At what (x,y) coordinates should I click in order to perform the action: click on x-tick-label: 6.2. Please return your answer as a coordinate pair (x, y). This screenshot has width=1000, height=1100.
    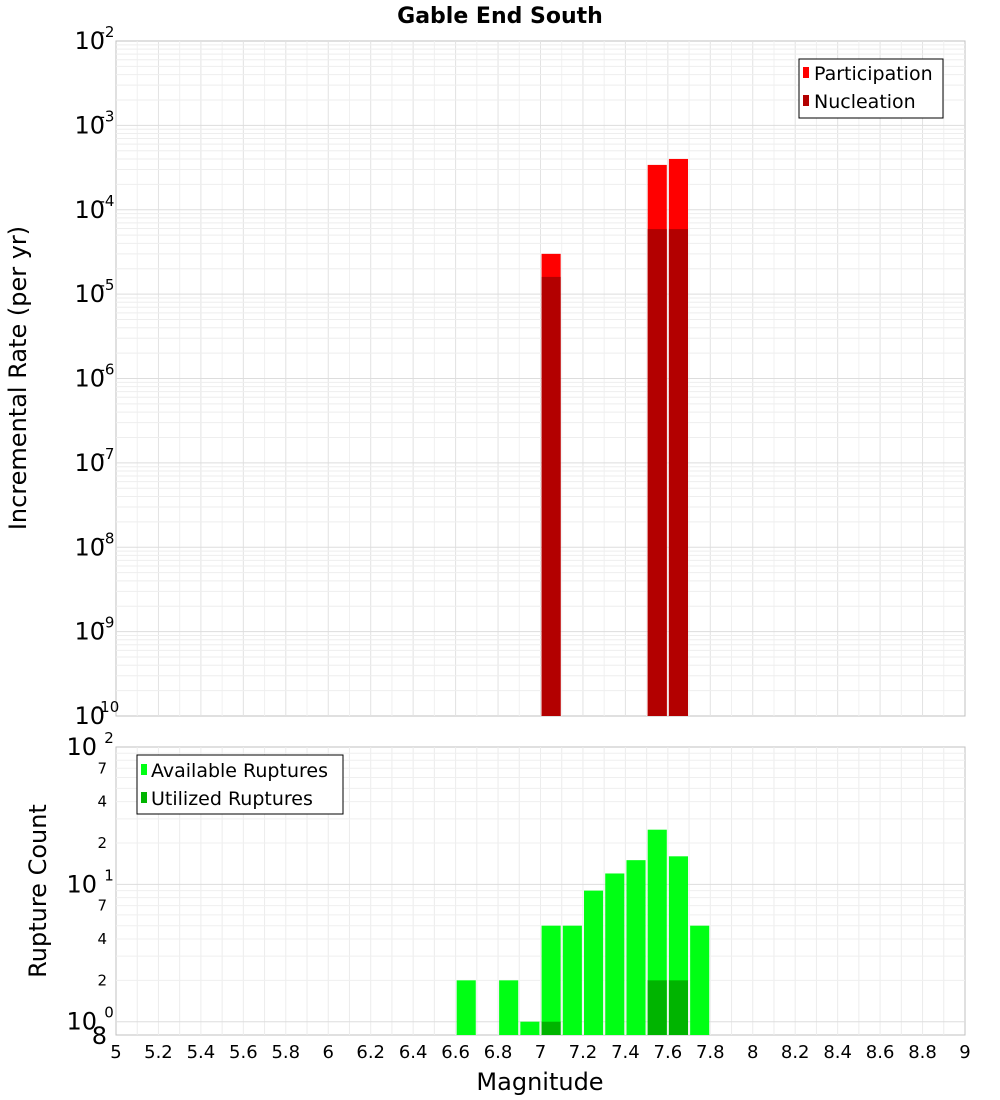
    Looking at the image, I should click on (370, 1052).